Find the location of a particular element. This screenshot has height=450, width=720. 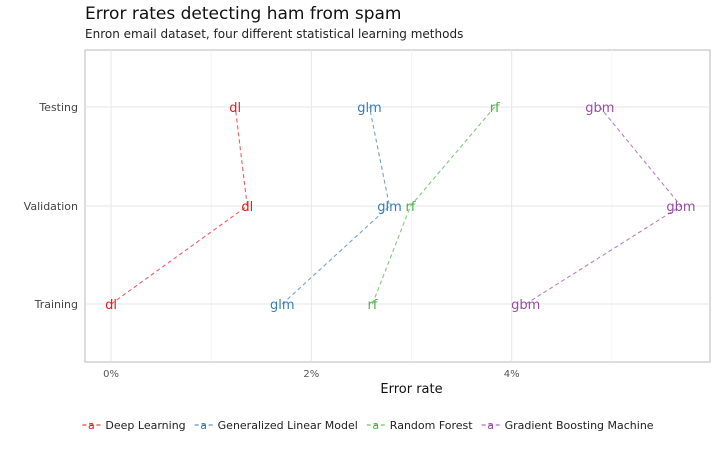

y-tick-label: Testing is located at coordinates (58, 107).